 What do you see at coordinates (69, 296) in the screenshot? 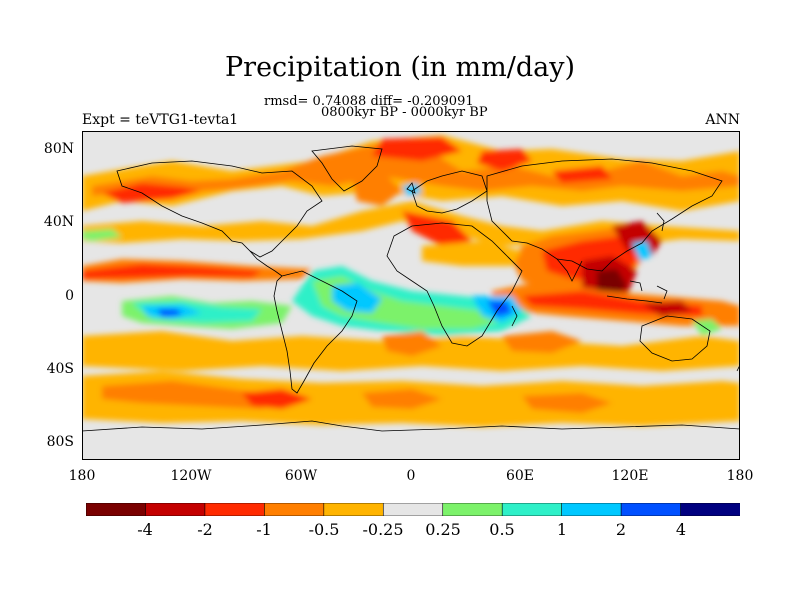
I see `lat-tick-eq: 0` at bounding box center [69, 296].